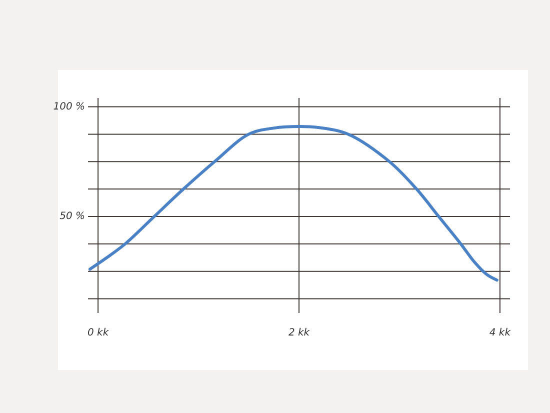 Image resolution: width=550 pixels, height=413 pixels. Describe the element at coordinates (72, 216) in the screenshot. I see `y-tick-label: 50 %` at that location.